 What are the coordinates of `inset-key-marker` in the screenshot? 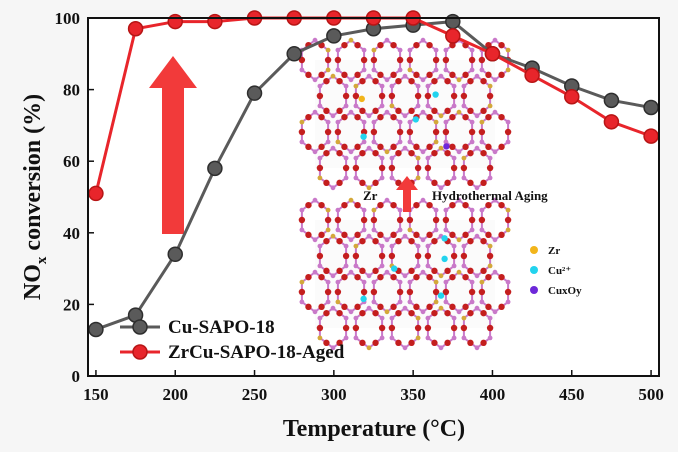 It's located at (534, 290).